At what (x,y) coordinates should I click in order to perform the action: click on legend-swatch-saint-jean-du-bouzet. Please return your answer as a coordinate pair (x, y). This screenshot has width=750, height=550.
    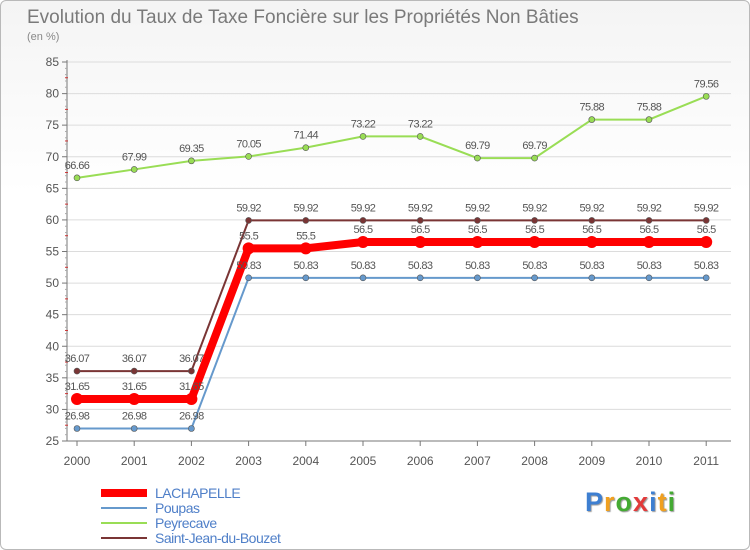
    Looking at the image, I should click on (124, 538).